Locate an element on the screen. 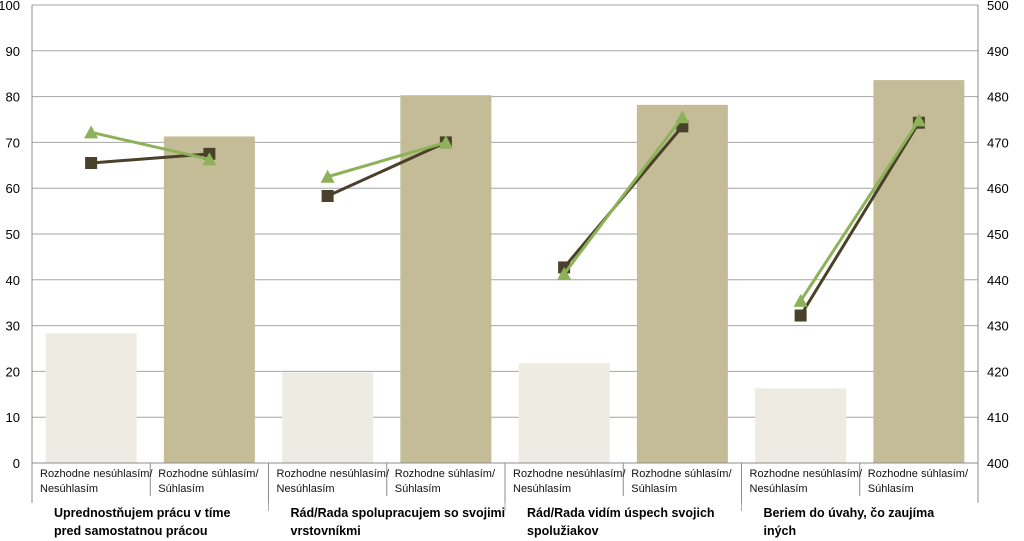 The width and height of the screenshot is (1024, 541). group-label: iných is located at coordinates (780, 531).